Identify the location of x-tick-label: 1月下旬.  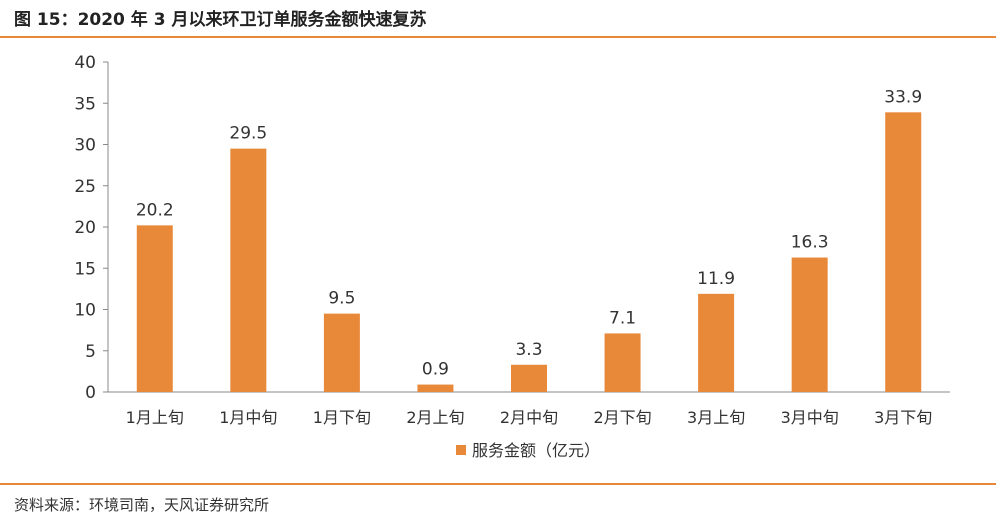
(342, 417).